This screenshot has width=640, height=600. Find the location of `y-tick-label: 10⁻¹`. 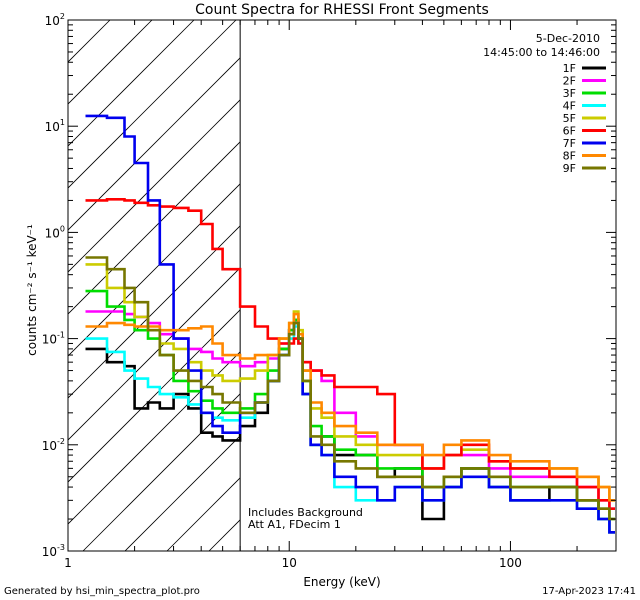

y-tick-label: 10⁻¹ is located at coordinates (53, 339).